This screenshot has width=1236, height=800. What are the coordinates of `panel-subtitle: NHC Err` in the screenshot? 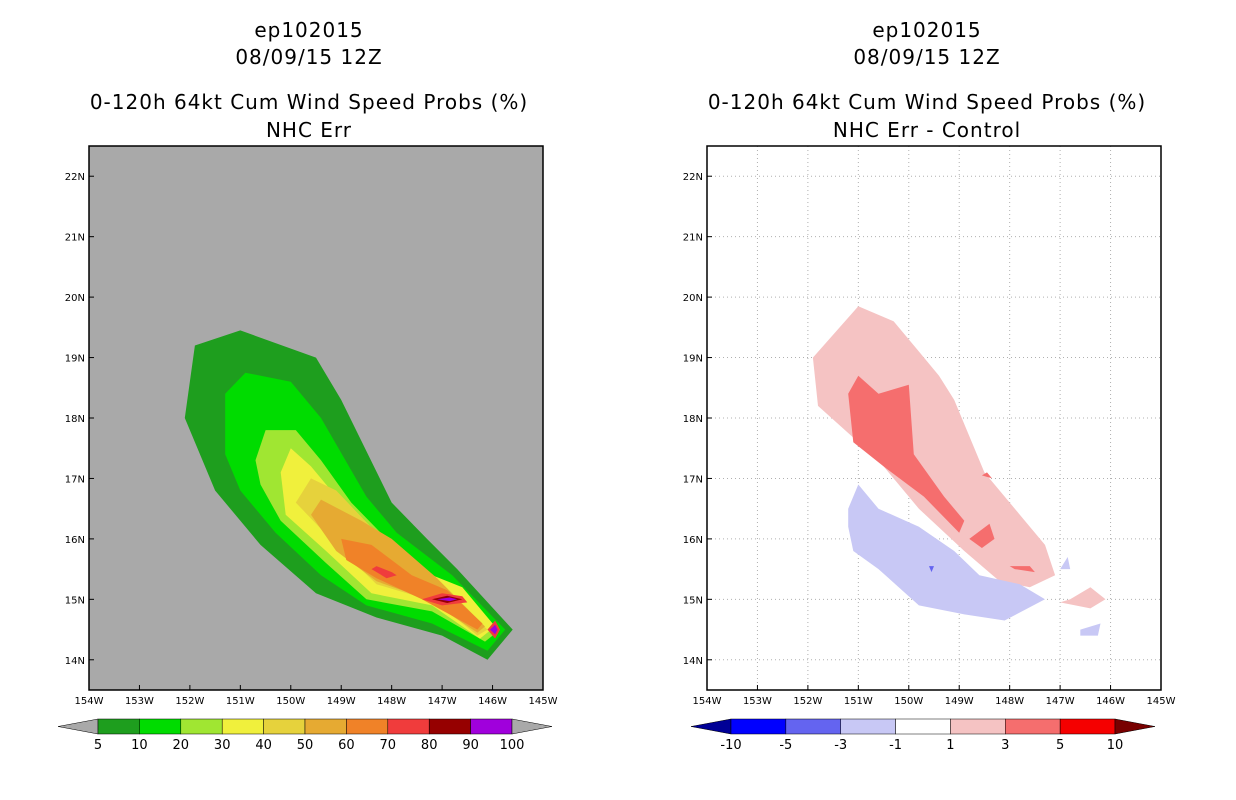 It's located at (309, 130).